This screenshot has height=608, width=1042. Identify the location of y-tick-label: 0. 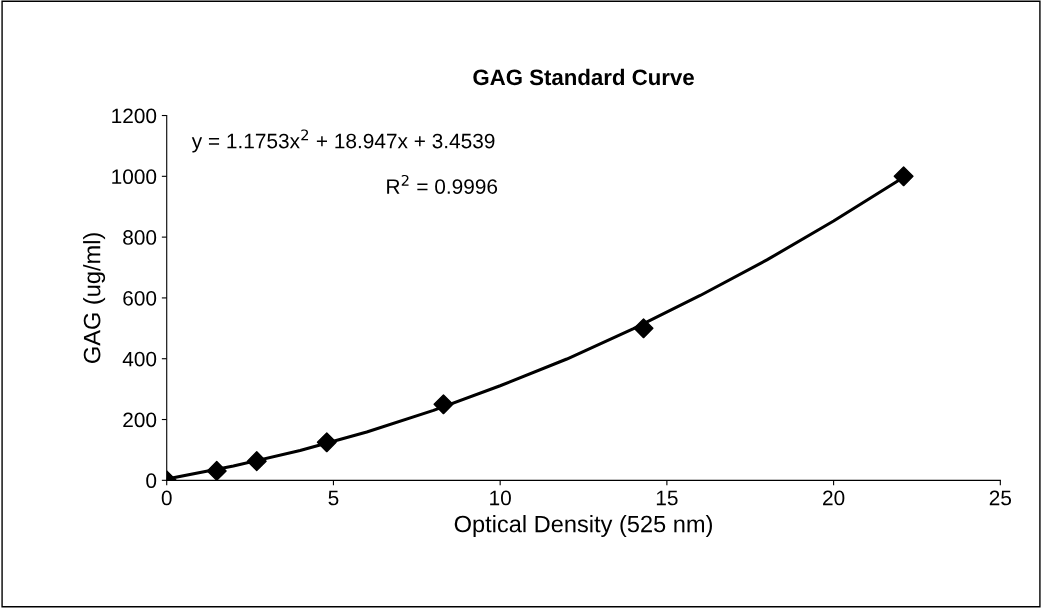
(151, 481).